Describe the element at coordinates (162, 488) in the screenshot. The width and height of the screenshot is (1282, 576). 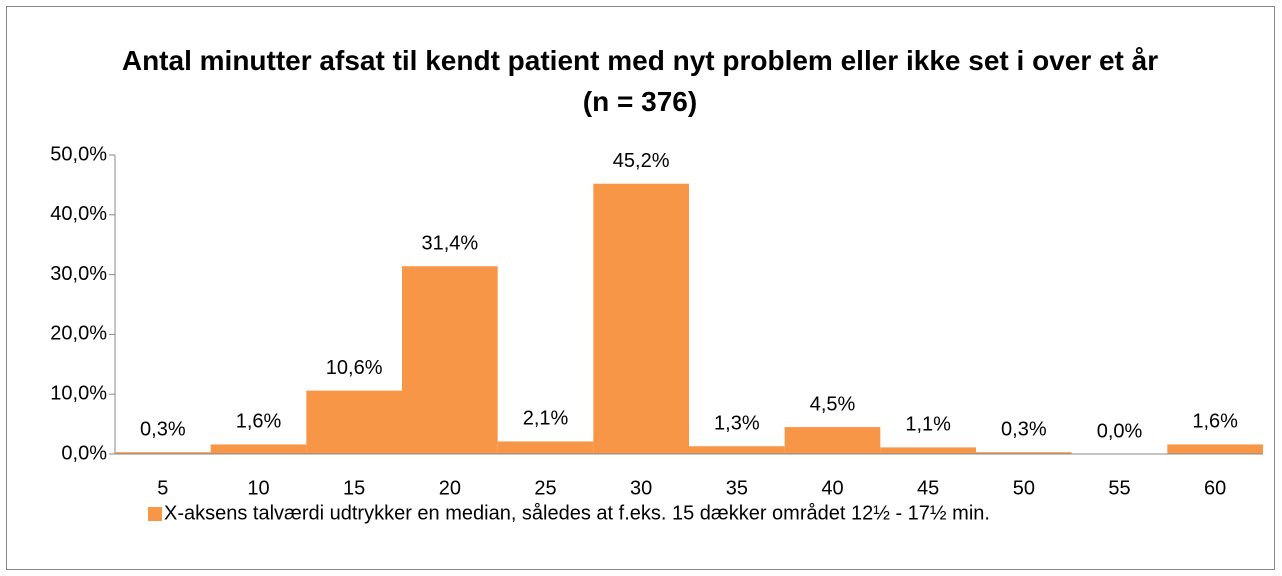
I see `x-tick-label: 5` at that location.